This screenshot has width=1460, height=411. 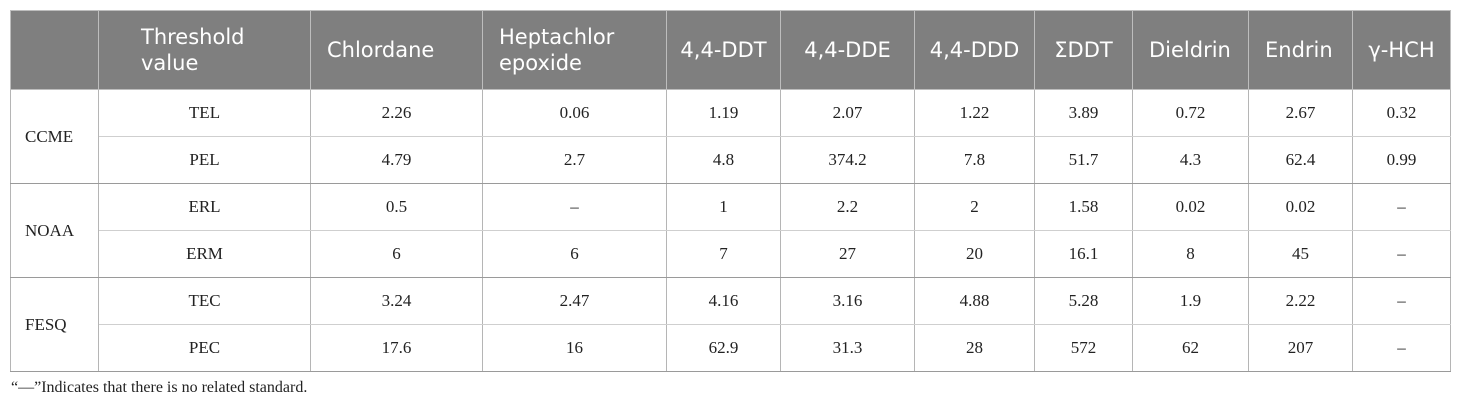 What do you see at coordinates (974, 348) in the screenshot?
I see `value-cell: 28` at bounding box center [974, 348].